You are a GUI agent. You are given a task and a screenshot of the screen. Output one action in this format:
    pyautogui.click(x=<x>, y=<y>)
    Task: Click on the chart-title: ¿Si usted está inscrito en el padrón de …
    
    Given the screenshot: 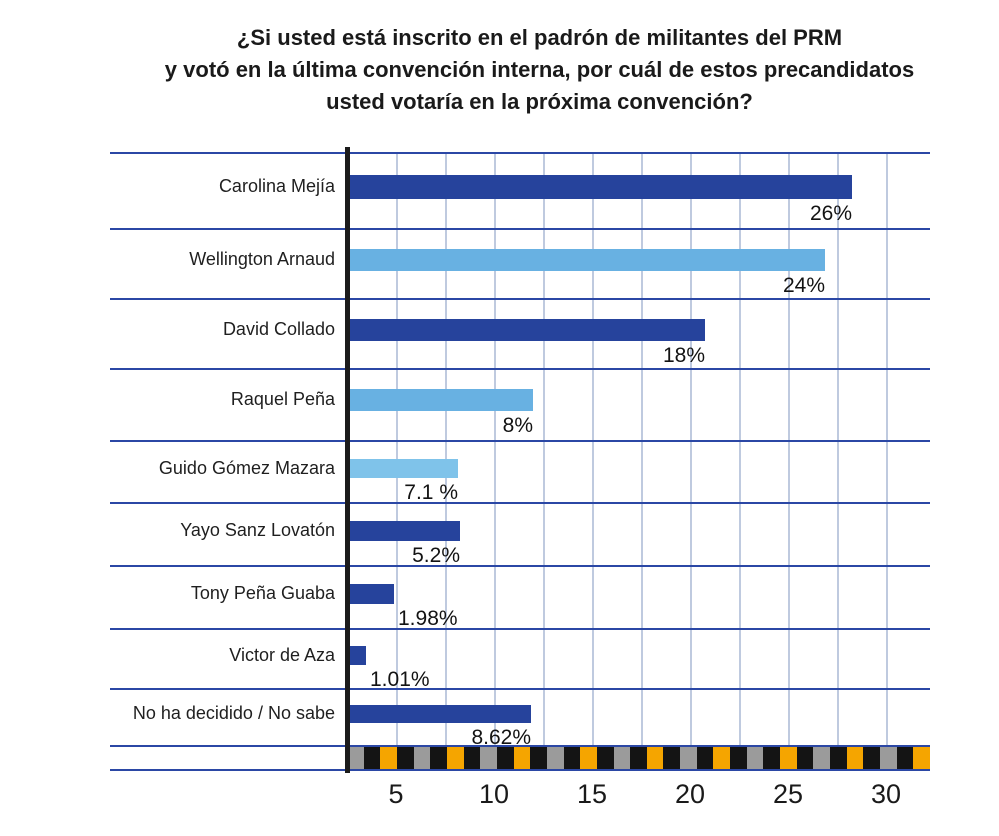 What is the action you would take?
    pyautogui.click(x=519, y=70)
    